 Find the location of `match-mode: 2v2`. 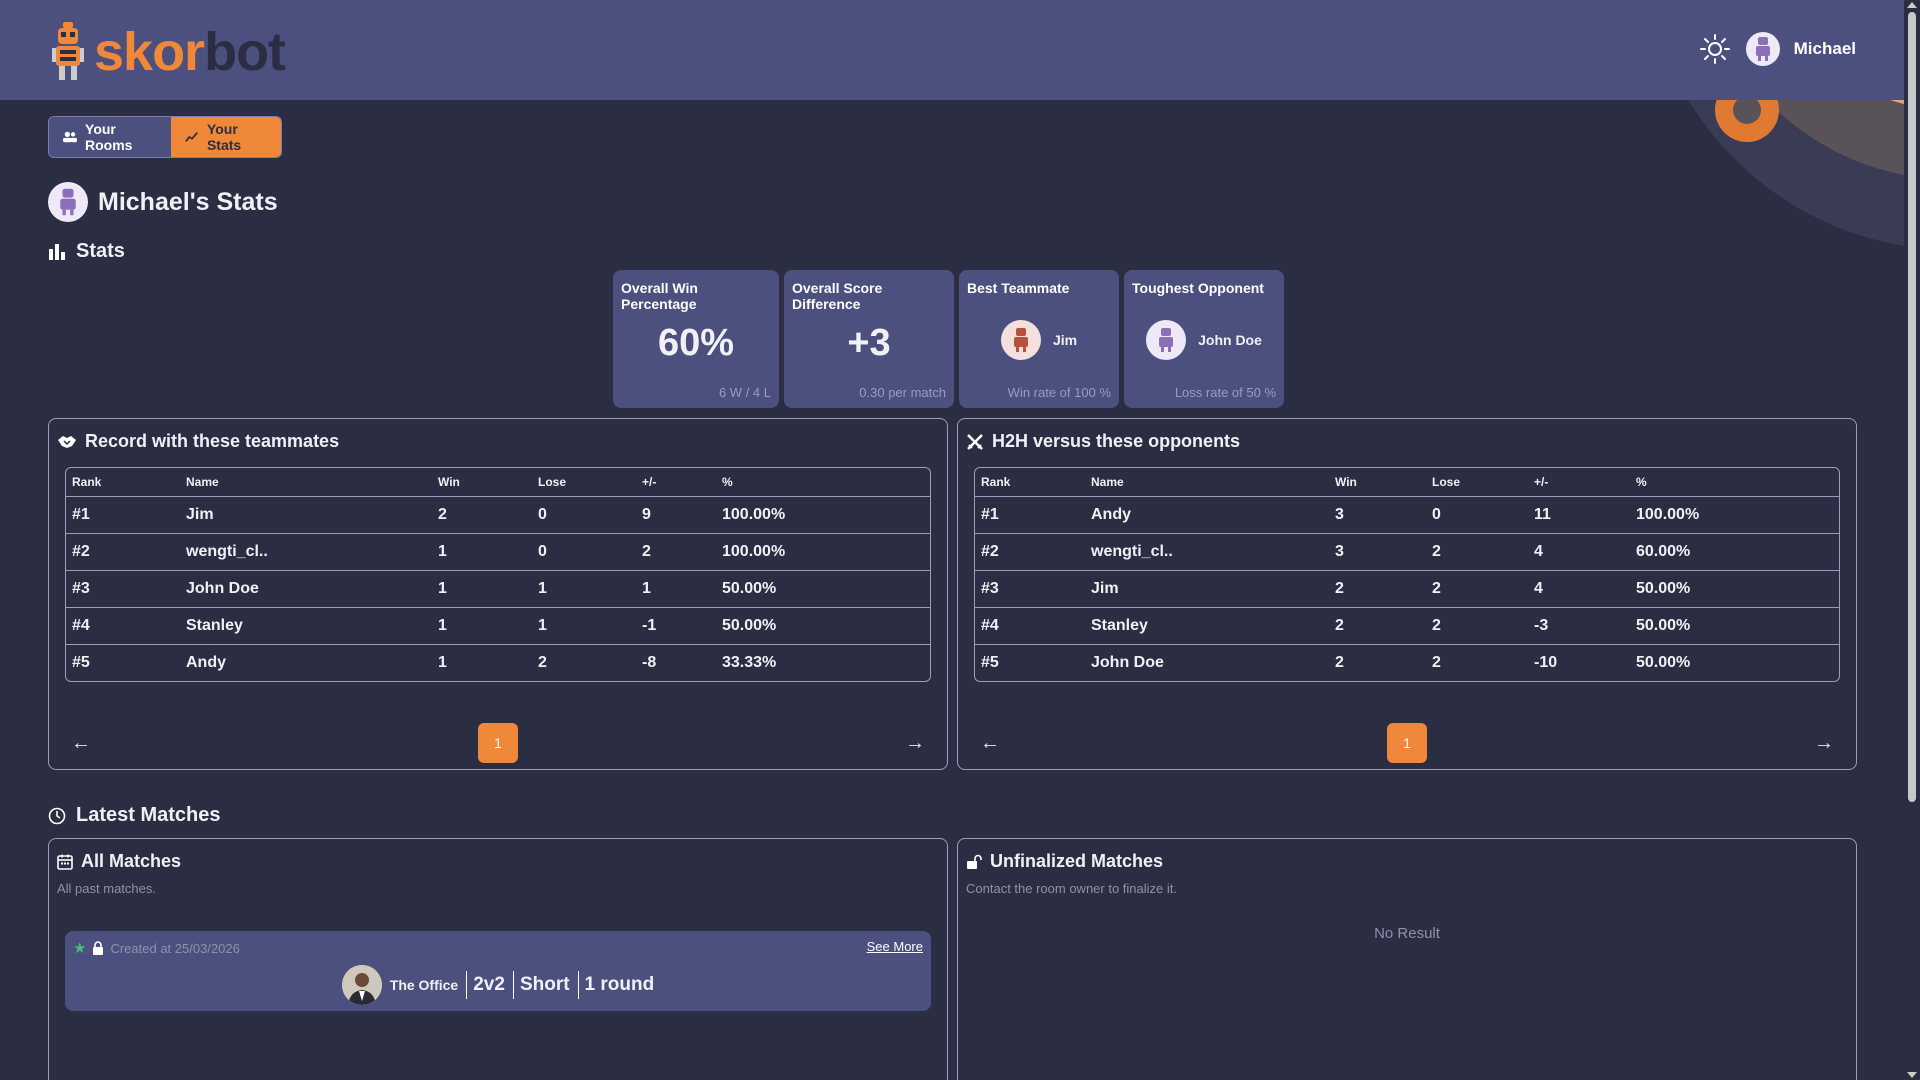

match-mode: 2v2 is located at coordinates (485, 985).